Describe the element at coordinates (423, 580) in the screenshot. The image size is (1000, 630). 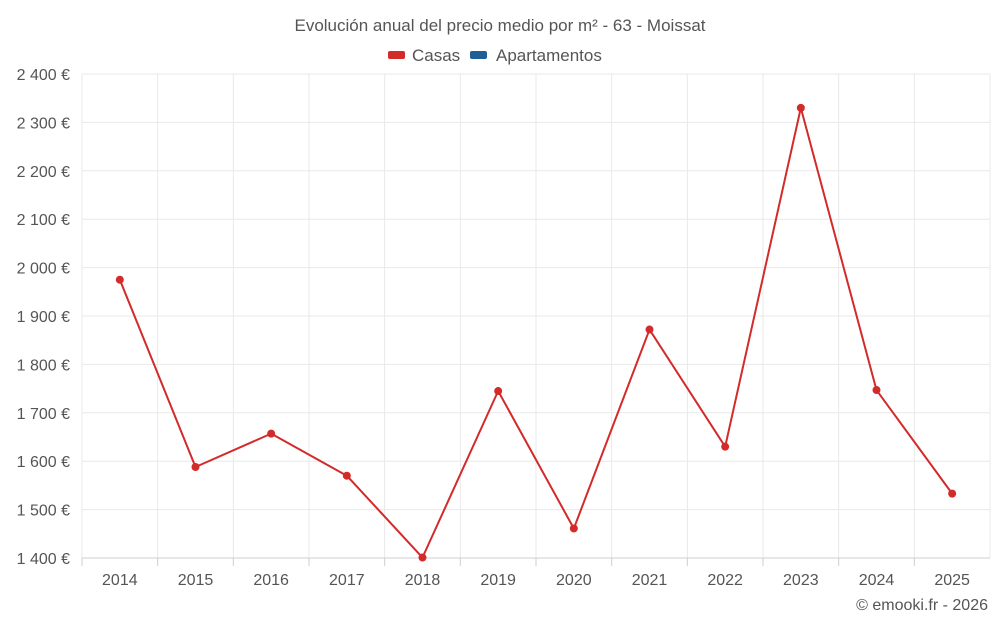
I see `x-tick-label: 2018` at that location.